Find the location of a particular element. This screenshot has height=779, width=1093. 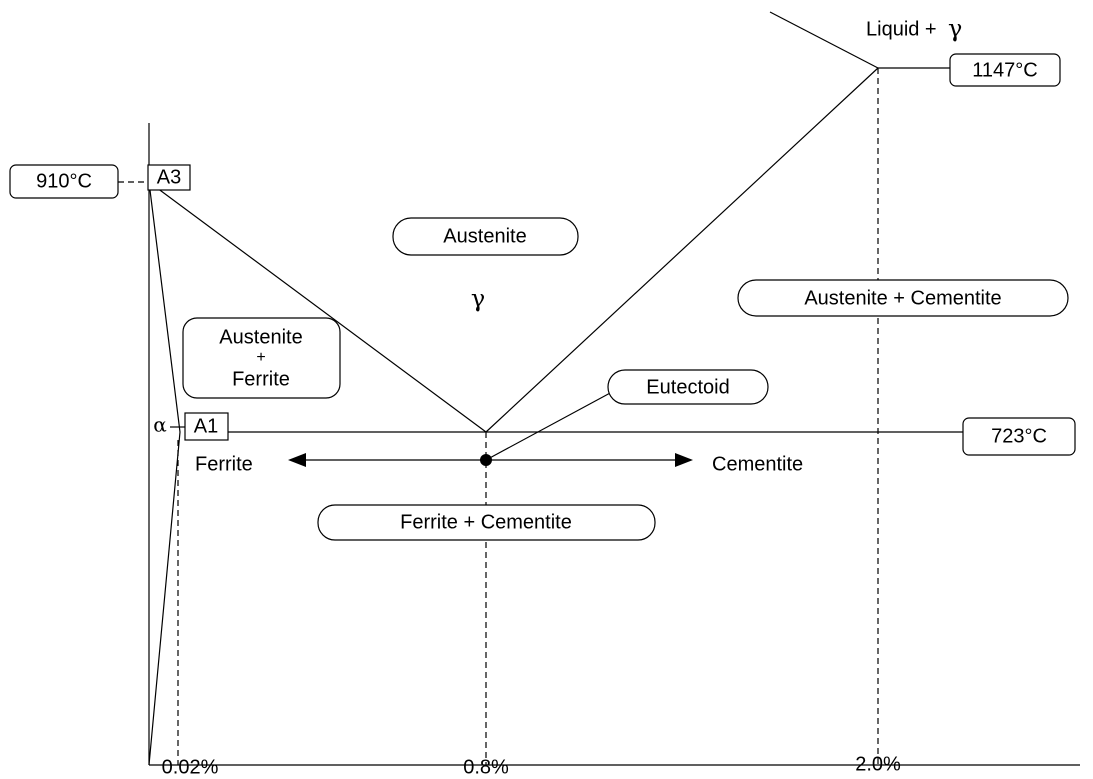

label: A1 is located at coordinates (206, 426).